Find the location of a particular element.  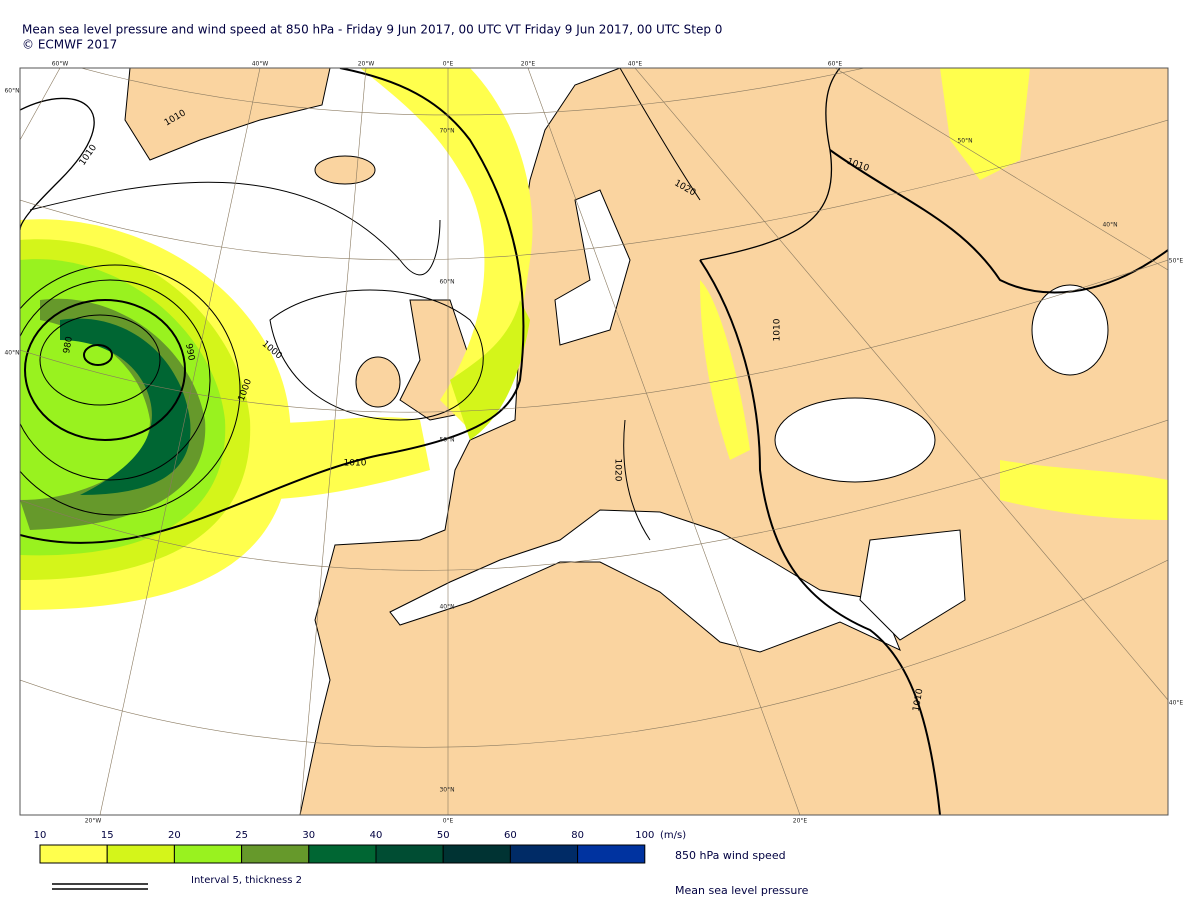

isobar-label: 1020 is located at coordinates (618, 470).